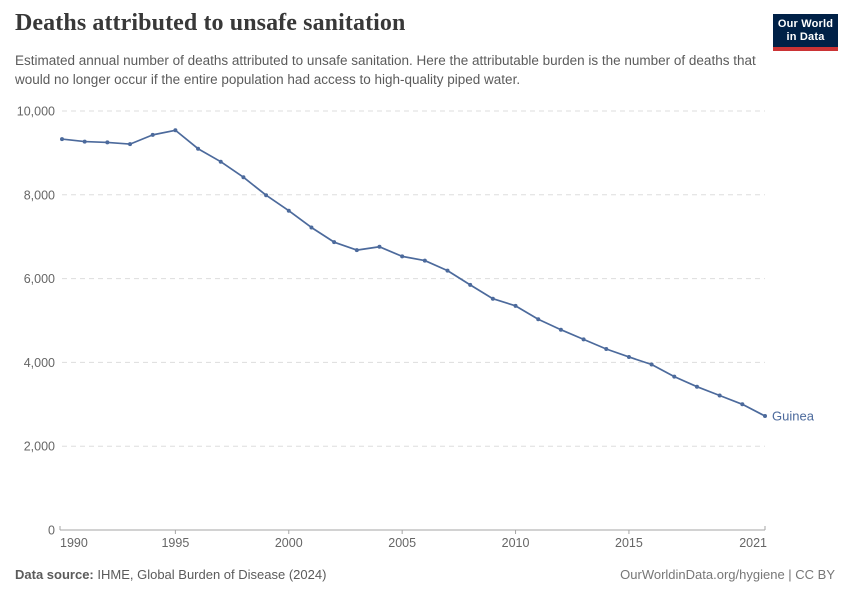  I want to click on x-axis-label: 1995, so click(175, 543).